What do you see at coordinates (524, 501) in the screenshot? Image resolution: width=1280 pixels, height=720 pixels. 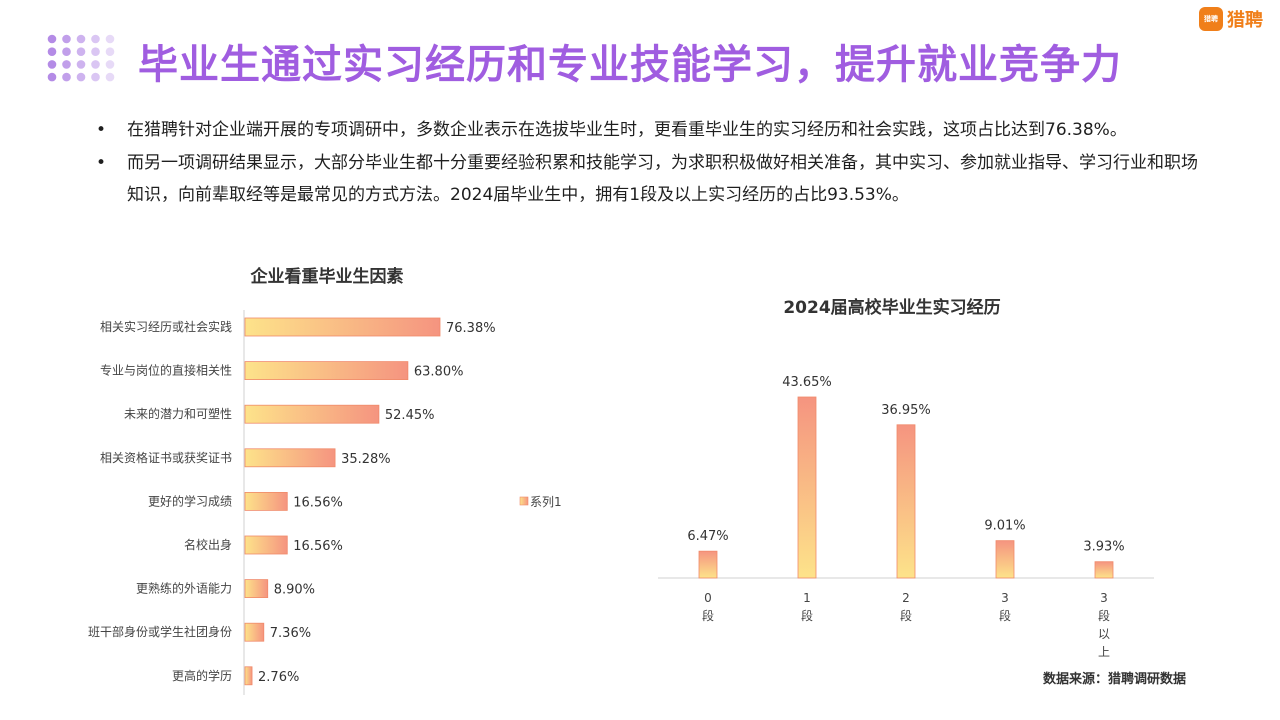 I see `legend-swatch` at bounding box center [524, 501].